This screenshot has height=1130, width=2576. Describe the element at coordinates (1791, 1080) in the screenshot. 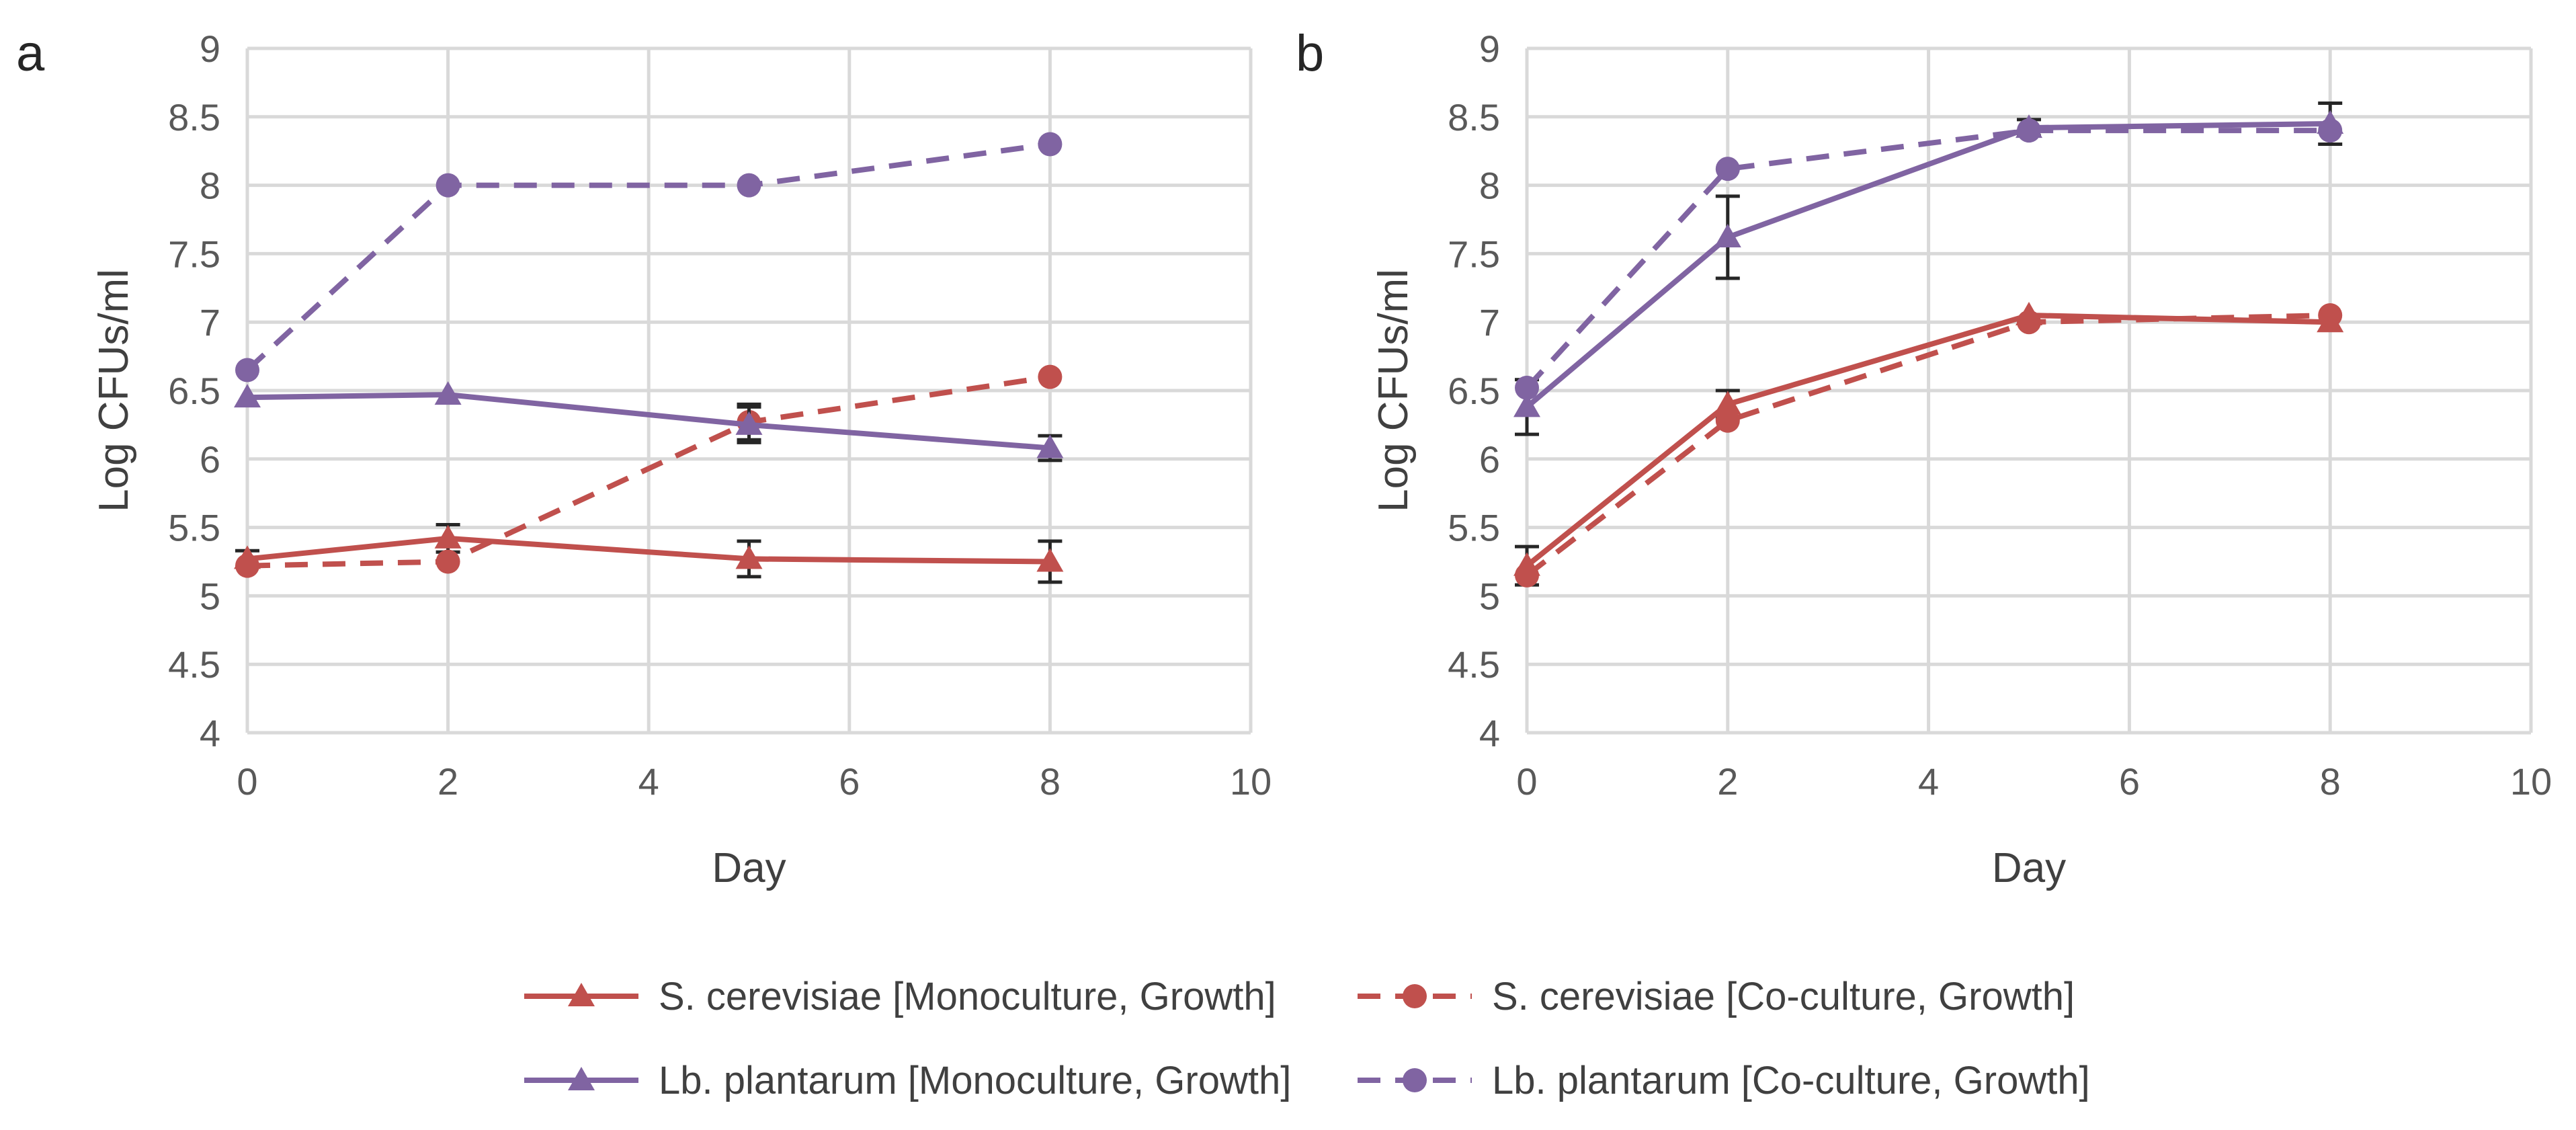

I see `legend-label: Lb. plantarum [Co-culture, Growth]` at that location.